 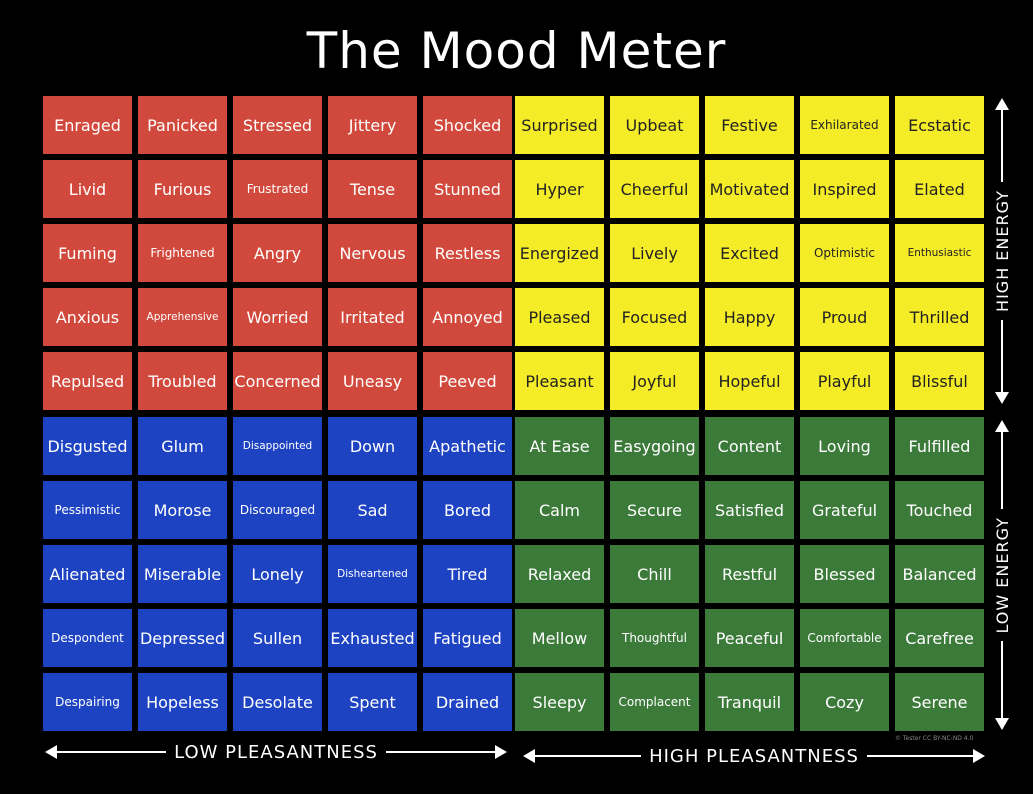 I want to click on mood-cell: Blissful, so click(x=939, y=381).